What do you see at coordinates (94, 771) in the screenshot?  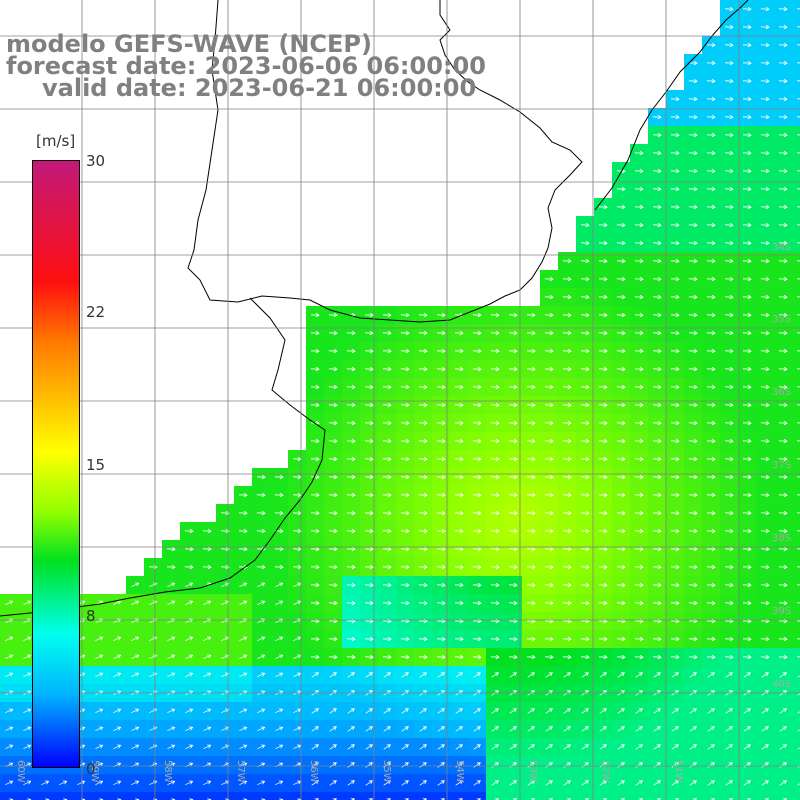 I see `lon-label: 59W` at bounding box center [94, 771].